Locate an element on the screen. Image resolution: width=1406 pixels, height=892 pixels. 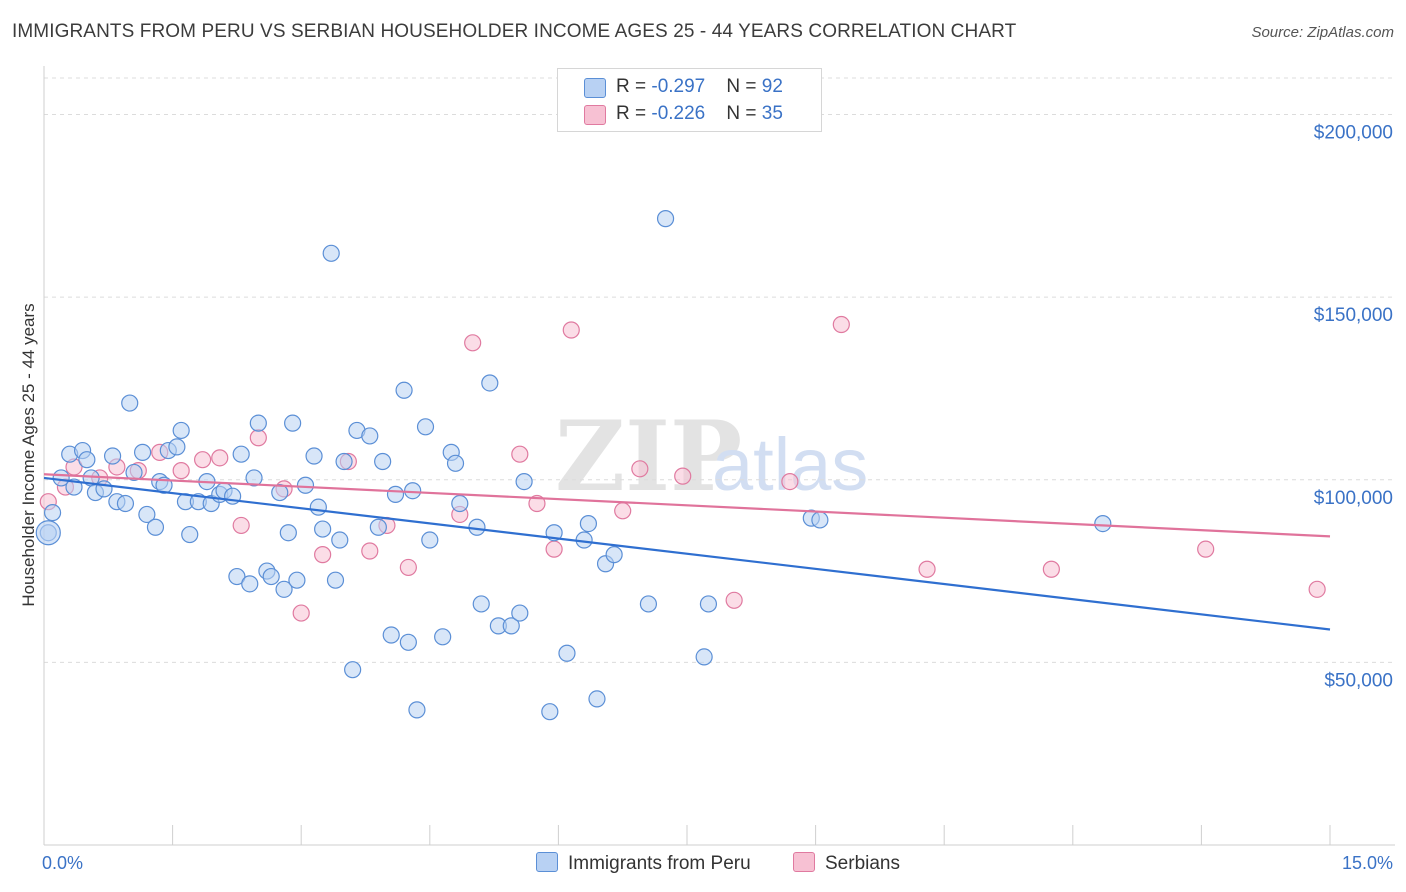
serbians-trend-line is located at coordinates (687, 505).